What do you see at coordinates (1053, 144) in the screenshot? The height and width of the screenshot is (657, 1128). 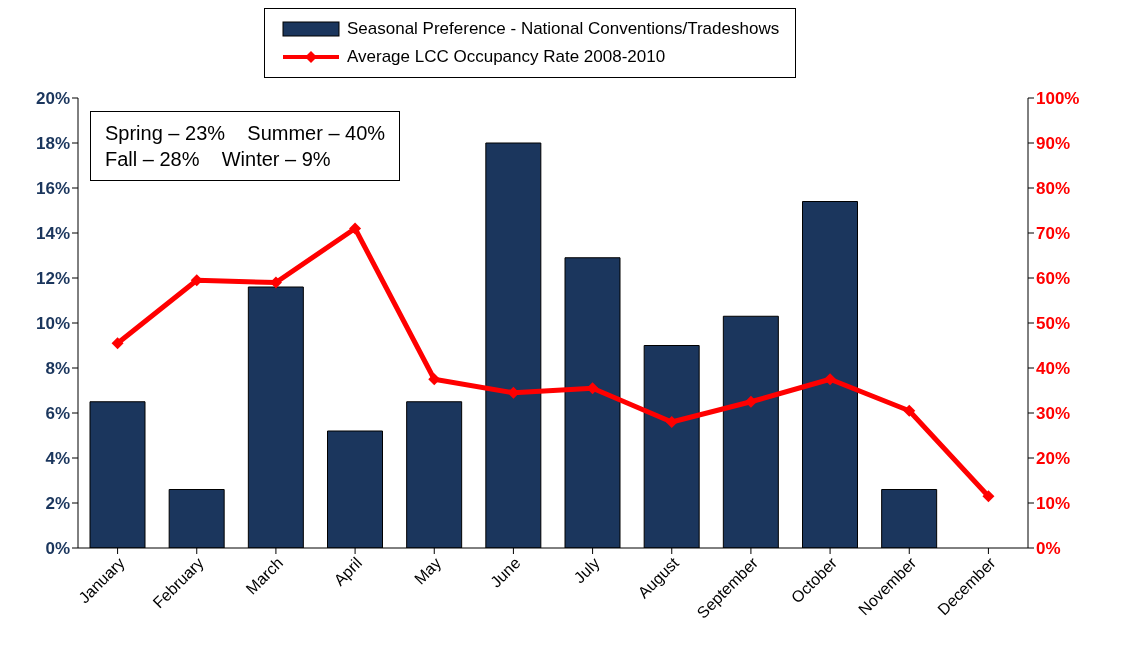 I see `y2-tick-label: 90%` at bounding box center [1053, 144].